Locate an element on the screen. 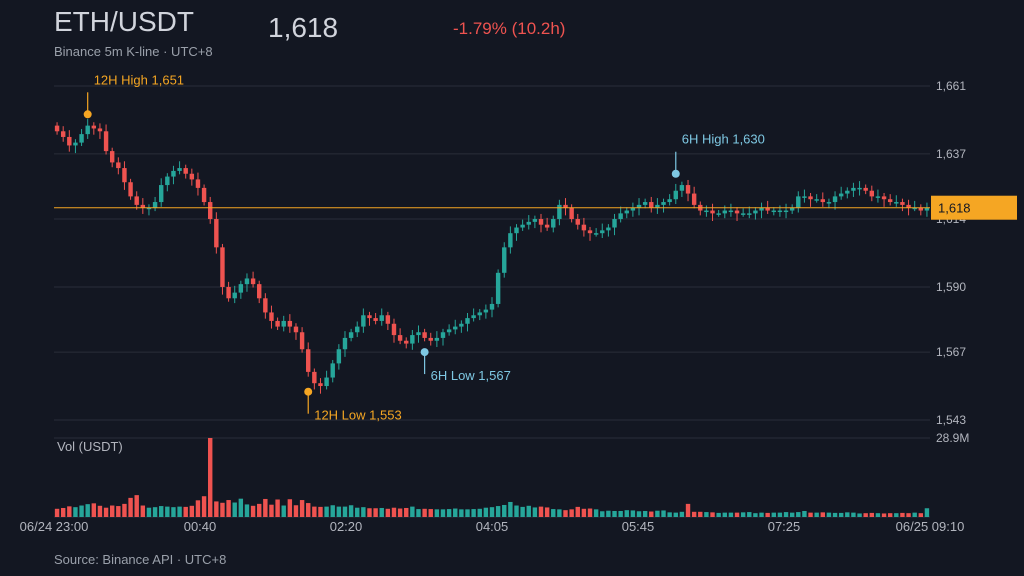 Image resolution: width=1024 pixels, height=576 pixels. time-tick-label: 00:40 is located at coordinates (200, 526).